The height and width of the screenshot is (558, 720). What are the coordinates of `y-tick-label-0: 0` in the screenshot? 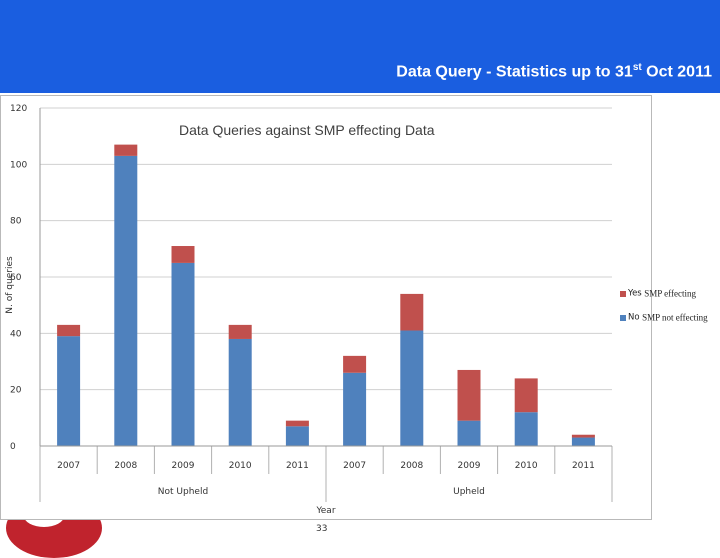 It's located at (13, 447).